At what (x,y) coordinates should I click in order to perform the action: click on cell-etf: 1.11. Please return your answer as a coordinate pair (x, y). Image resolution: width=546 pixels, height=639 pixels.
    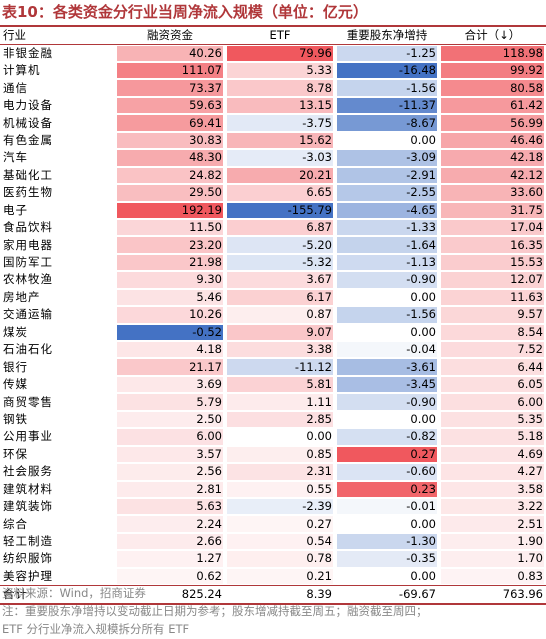
    Looking at the image, I should click on (280, 401).